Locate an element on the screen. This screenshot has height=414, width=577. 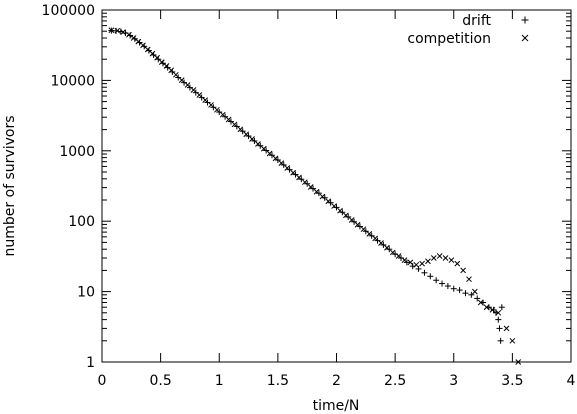
y-tick-label: 1000 is located at coordinates (77, 152).